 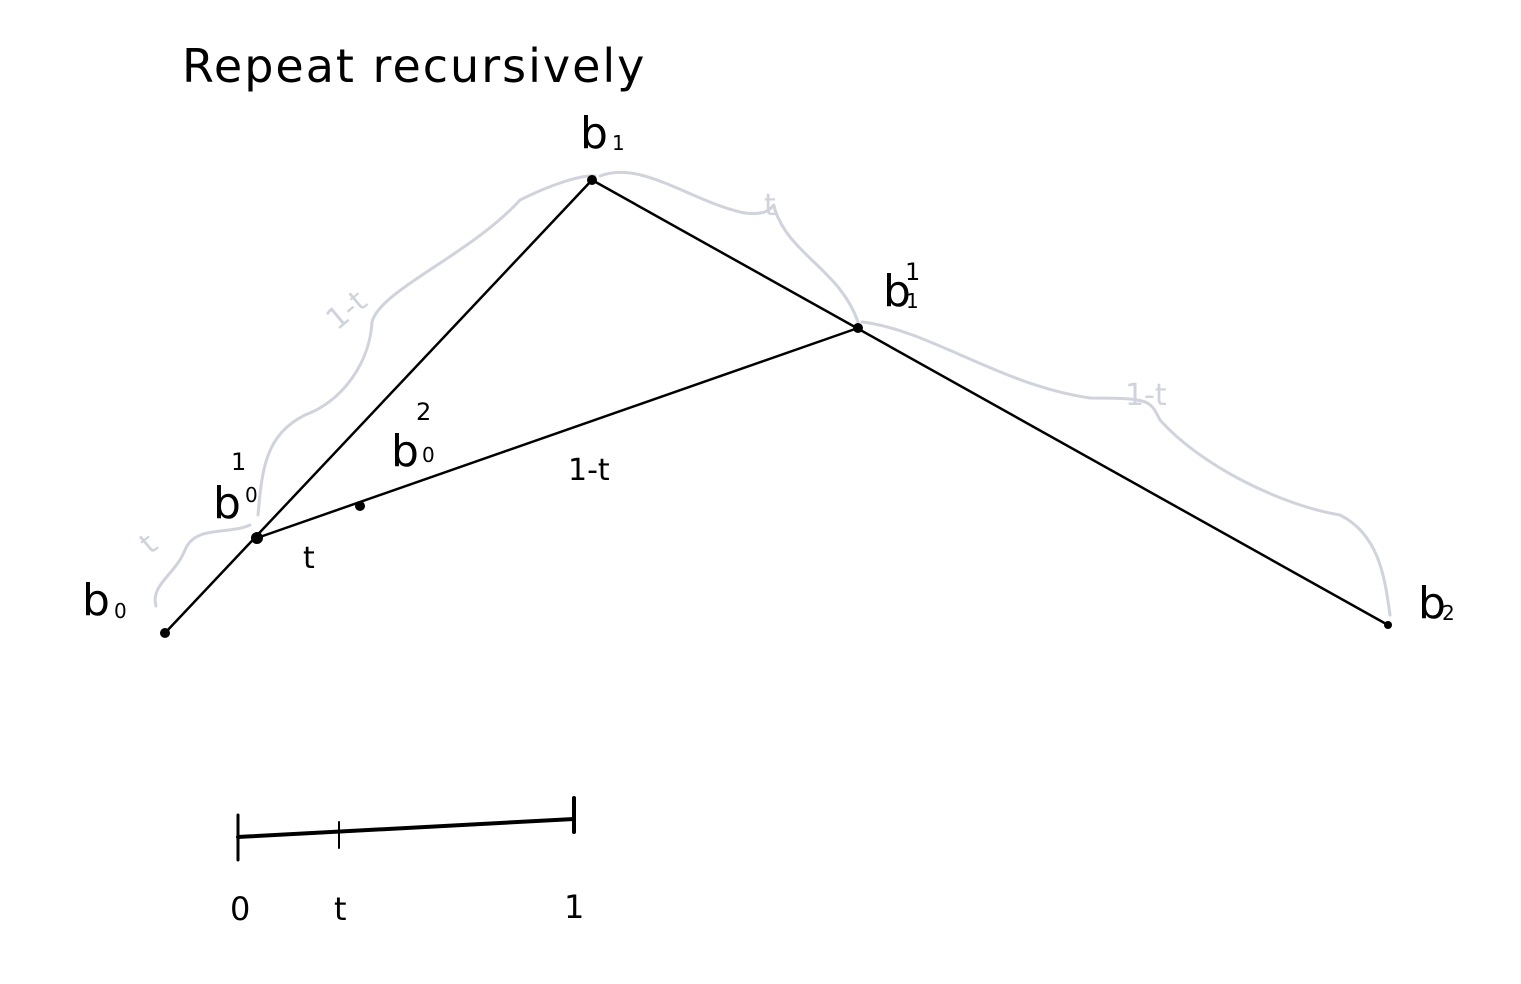 What do you see at coordinates (858, 328) in the screenshot?
I see `point-b11` at bounding box center [858, 328].